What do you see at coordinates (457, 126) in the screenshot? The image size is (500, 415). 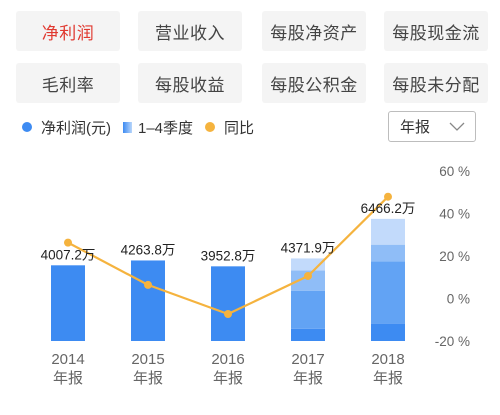 I see `chevron-down-icon` at bounding box center [457, 126].